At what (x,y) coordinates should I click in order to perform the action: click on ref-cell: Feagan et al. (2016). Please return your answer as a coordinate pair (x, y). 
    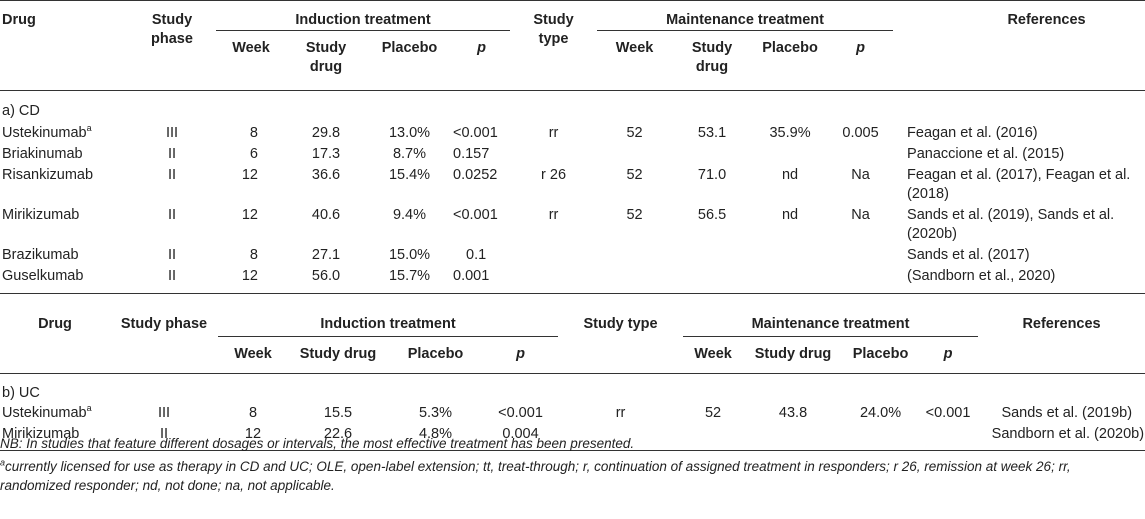
    Looking at the image, I should click on (972, 132).